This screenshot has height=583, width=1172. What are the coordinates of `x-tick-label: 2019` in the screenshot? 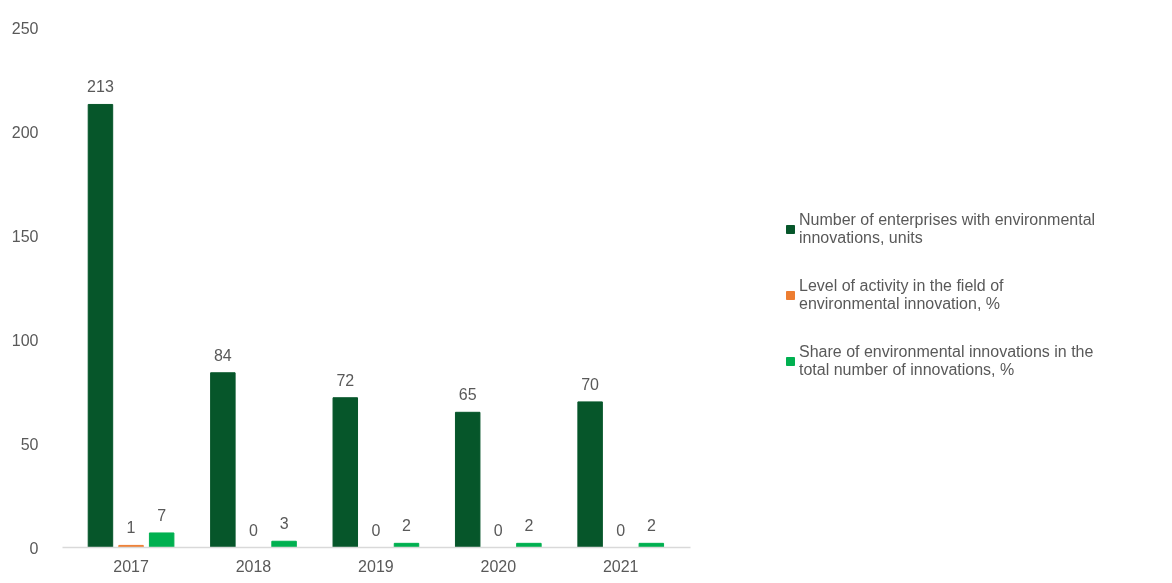 It's located at (376, 566).